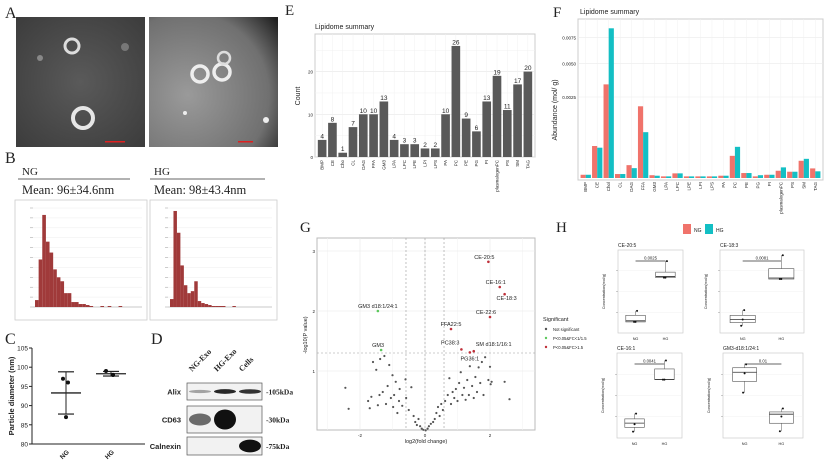 This screenshot has height=464, width=827. What do you see at coordinates (497, 72) in the screenshot?
I see `bar-value-label: 19` at bounding box center [497, 72].